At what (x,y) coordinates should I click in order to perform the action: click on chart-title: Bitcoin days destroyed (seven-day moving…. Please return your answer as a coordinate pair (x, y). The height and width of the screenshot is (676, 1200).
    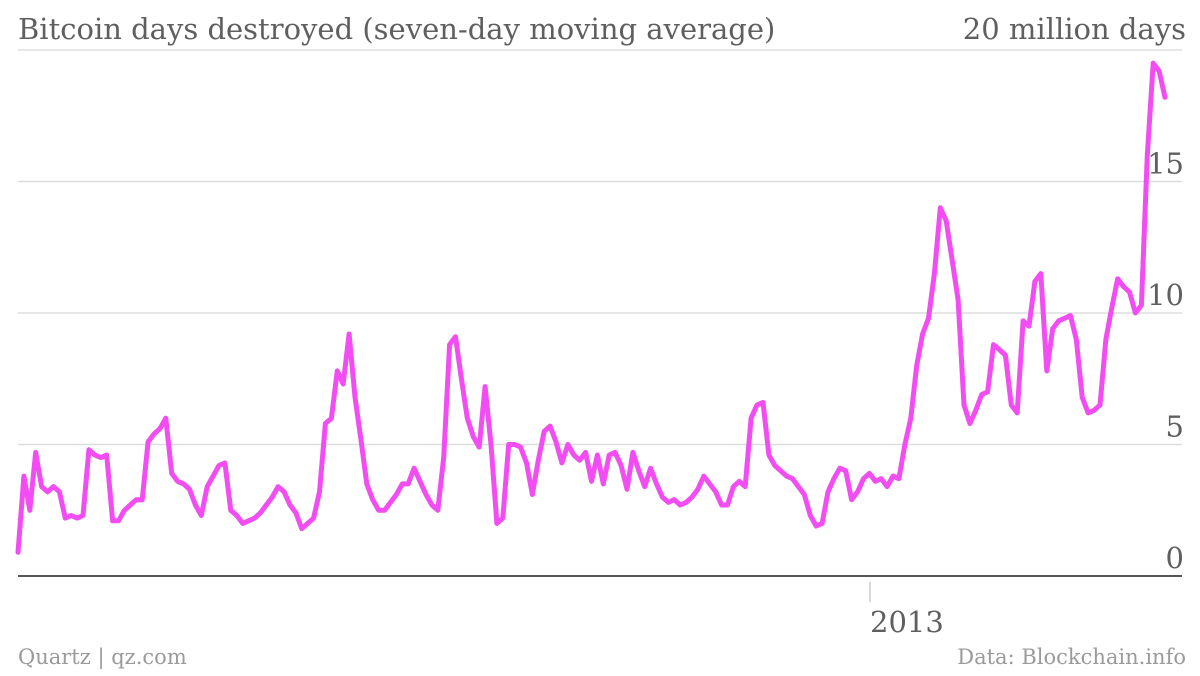
    Looking at the image, I should click on (397, 29).